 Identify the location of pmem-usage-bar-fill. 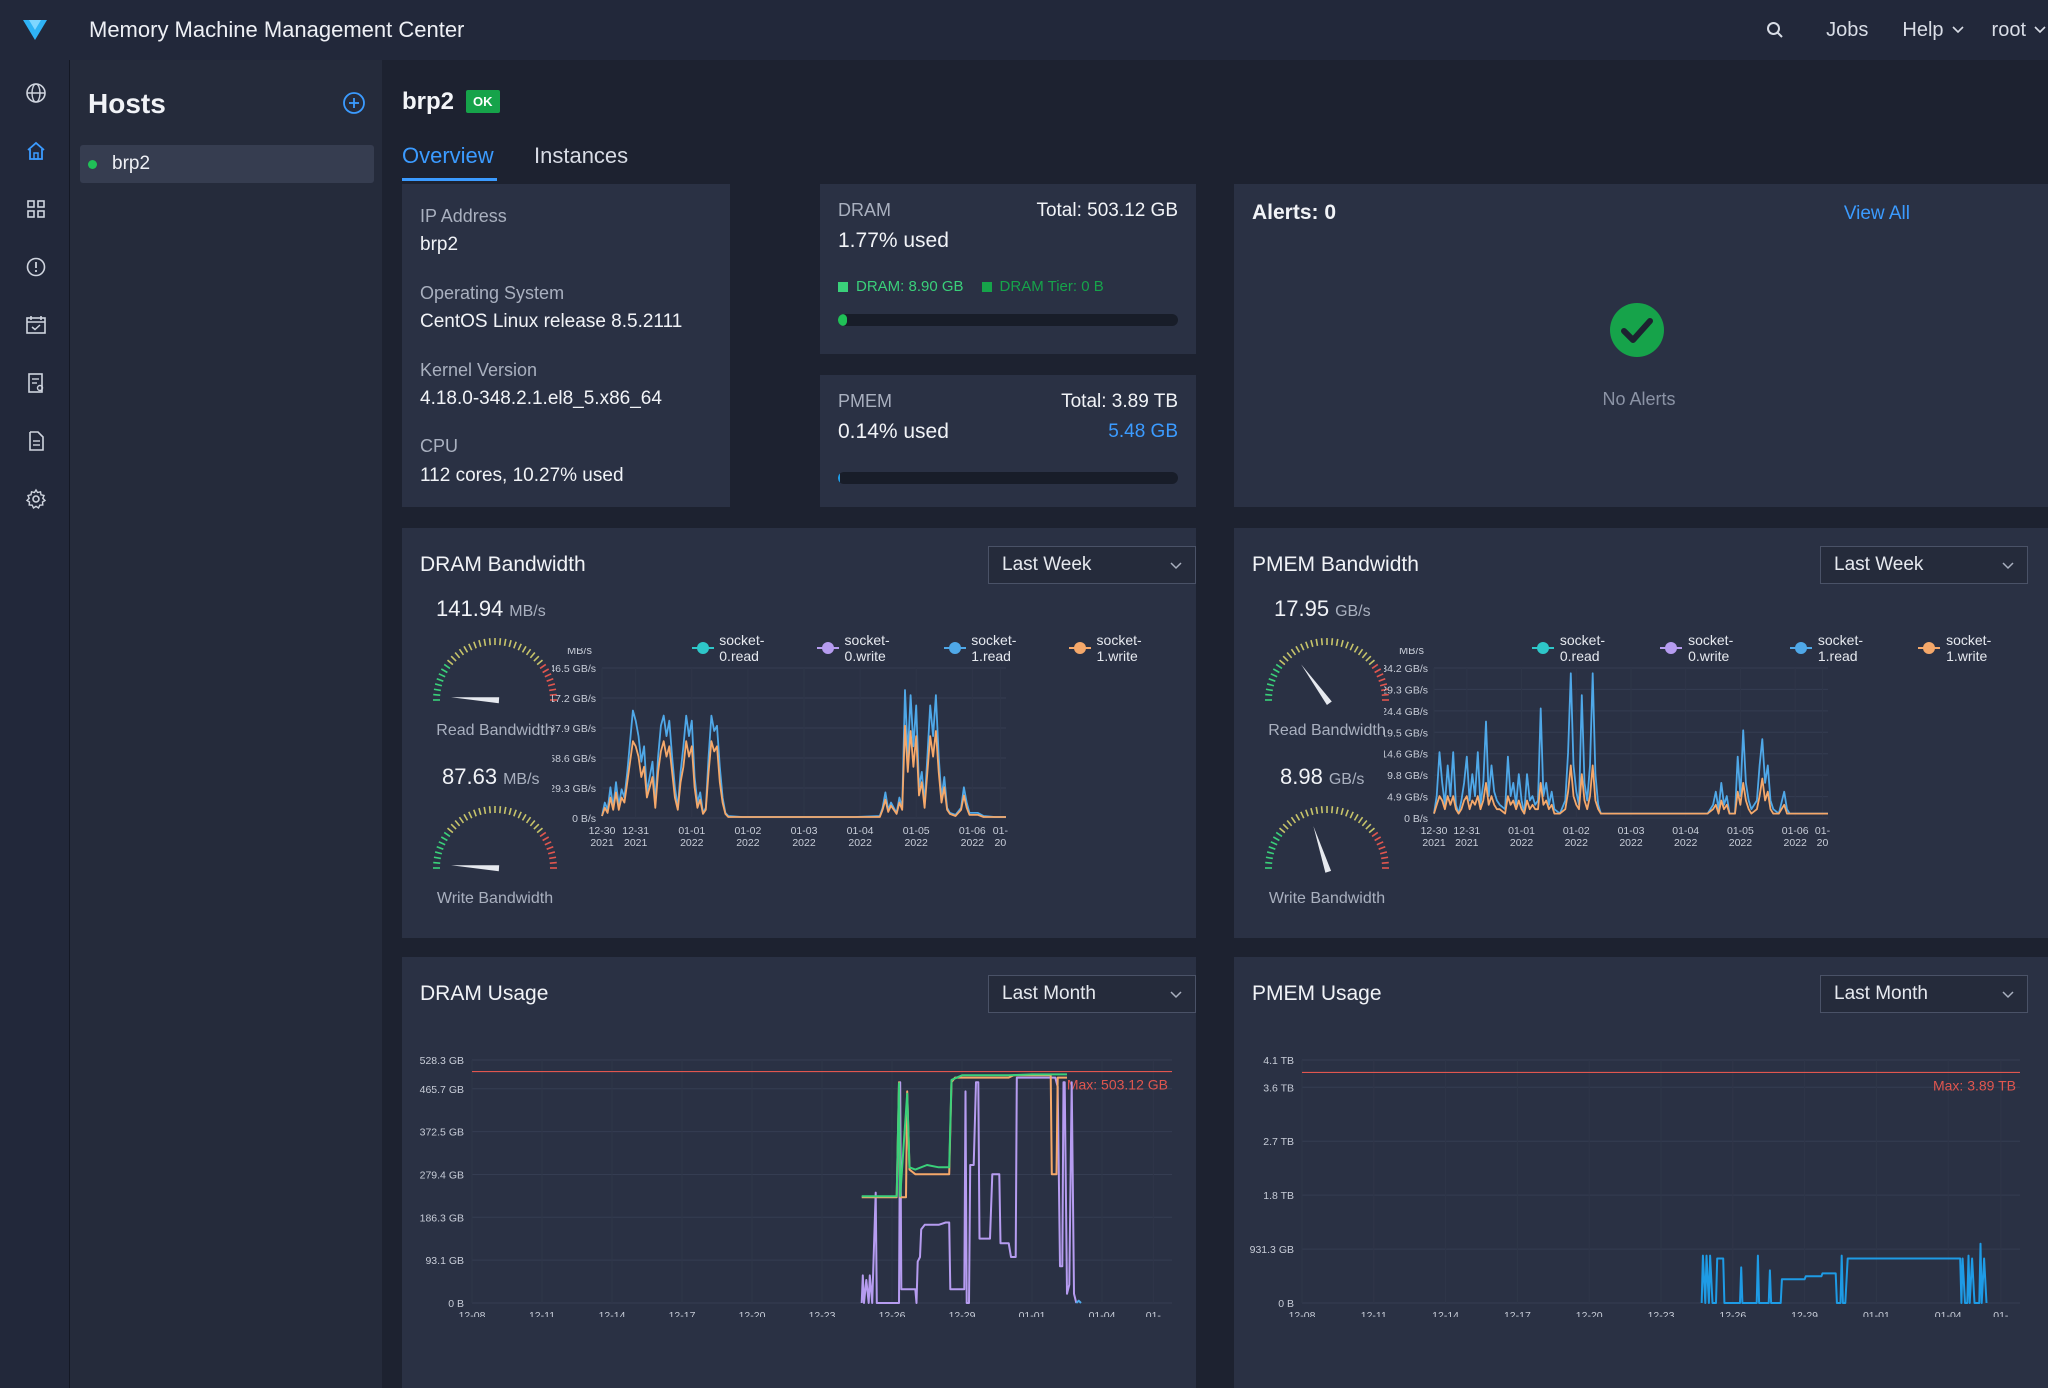
(839, 478).